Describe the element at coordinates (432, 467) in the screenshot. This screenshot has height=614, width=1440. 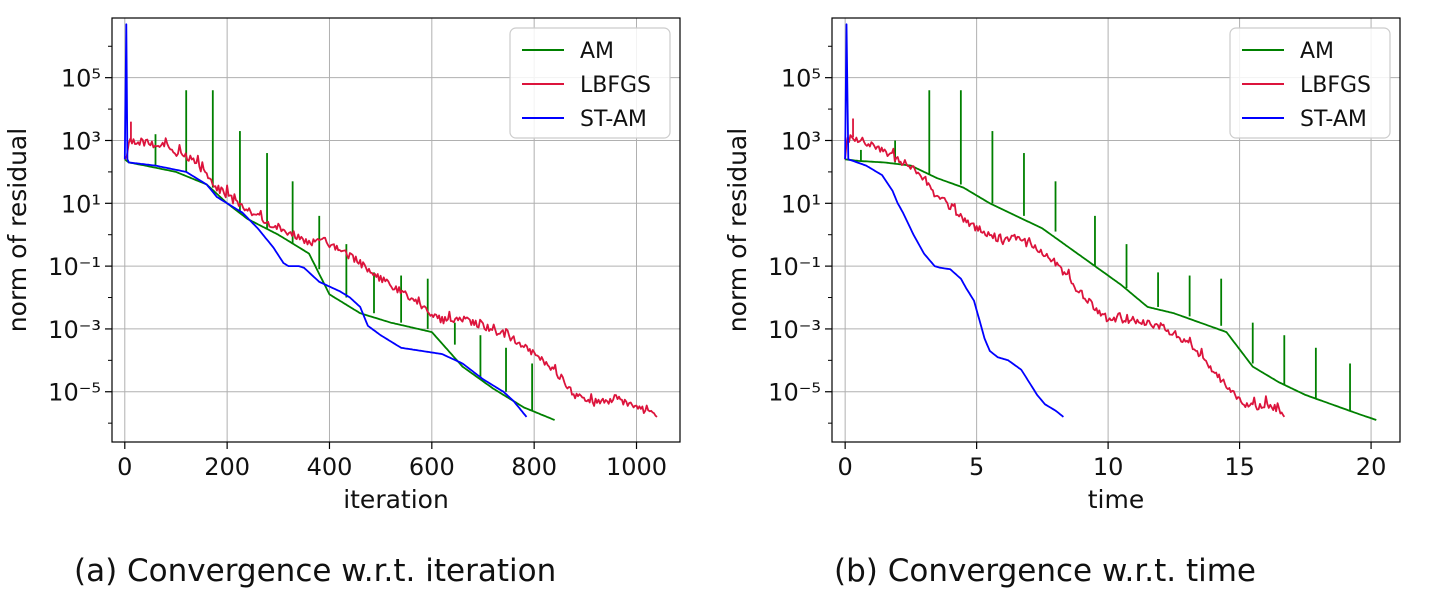
I see `x-tick-label-3: 600` at that location.